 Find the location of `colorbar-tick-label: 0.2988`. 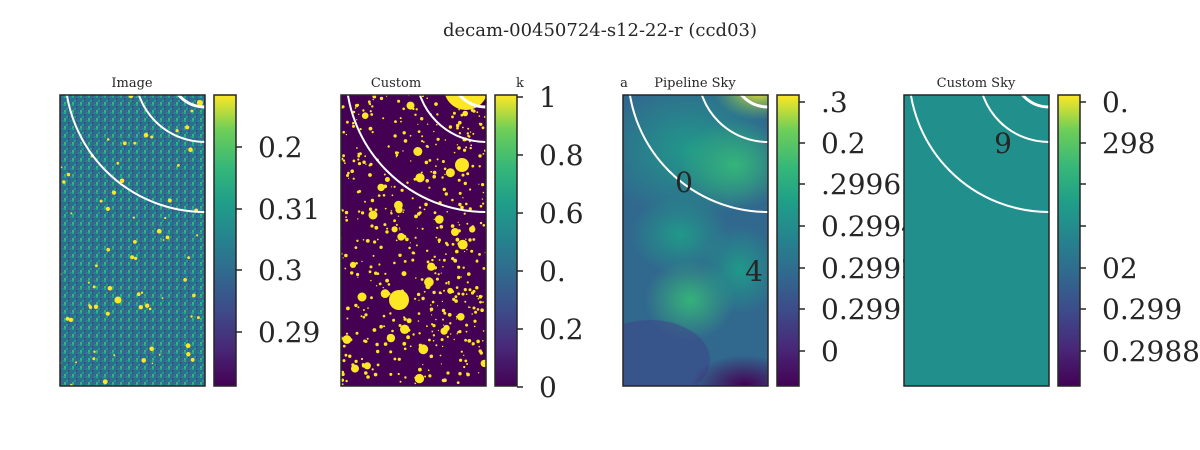

colorbar-tick-label: 0.2988 is located at coordinates (1151, 351).